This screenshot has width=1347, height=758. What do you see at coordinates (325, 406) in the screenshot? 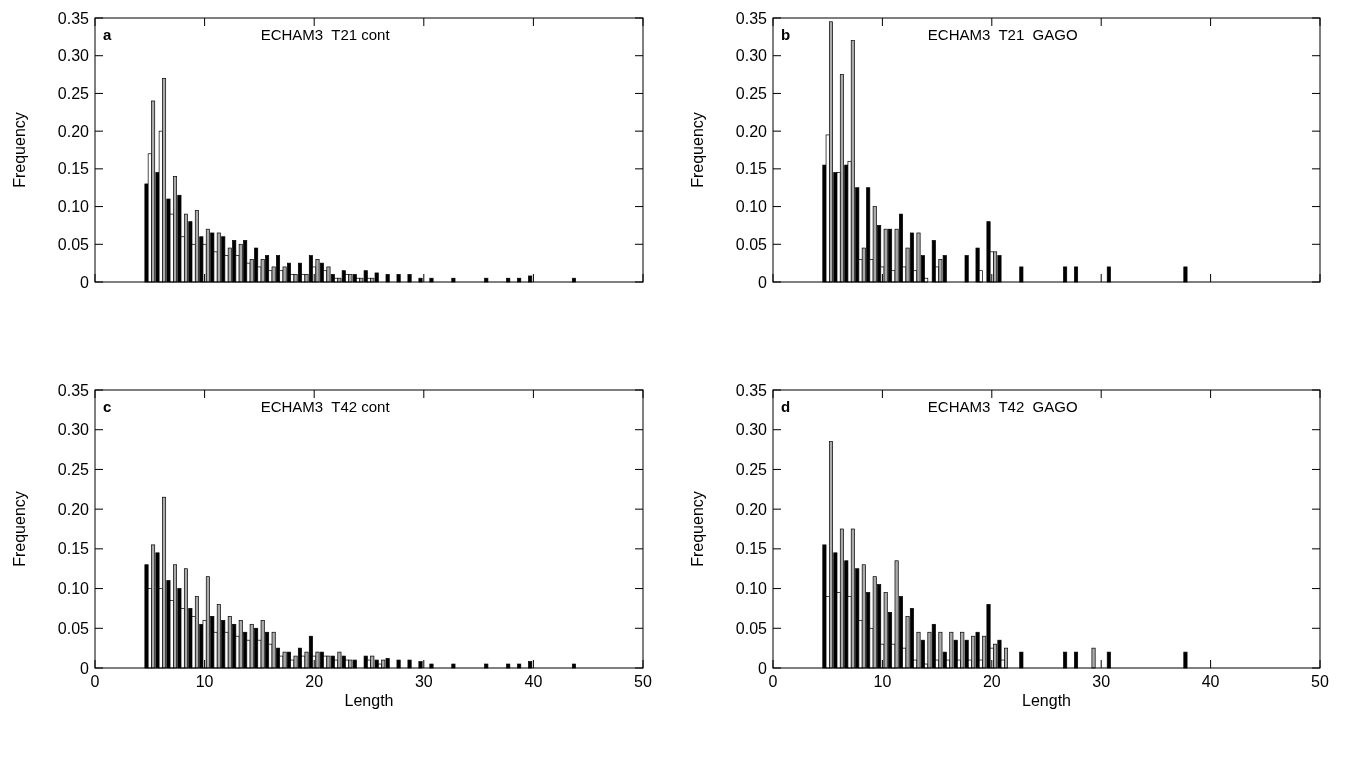
I see `text: ECHAM3 T42 cont` at bounding box center [325, 406].